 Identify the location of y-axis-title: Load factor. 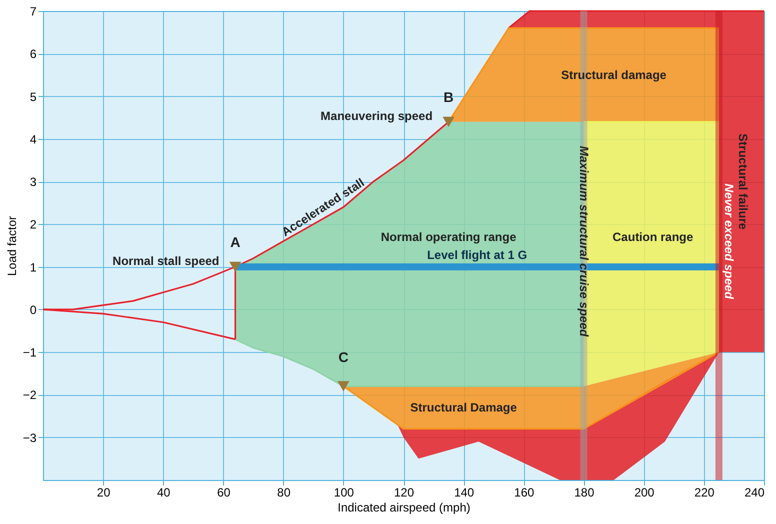
(11, 246).